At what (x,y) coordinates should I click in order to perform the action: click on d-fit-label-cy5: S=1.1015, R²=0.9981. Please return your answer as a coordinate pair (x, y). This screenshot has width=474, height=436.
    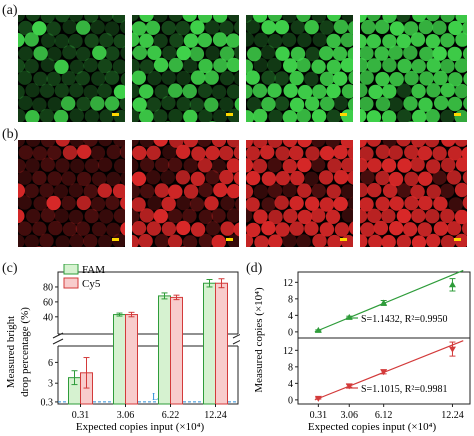
    Looking at the image, I should click on (404, 389).